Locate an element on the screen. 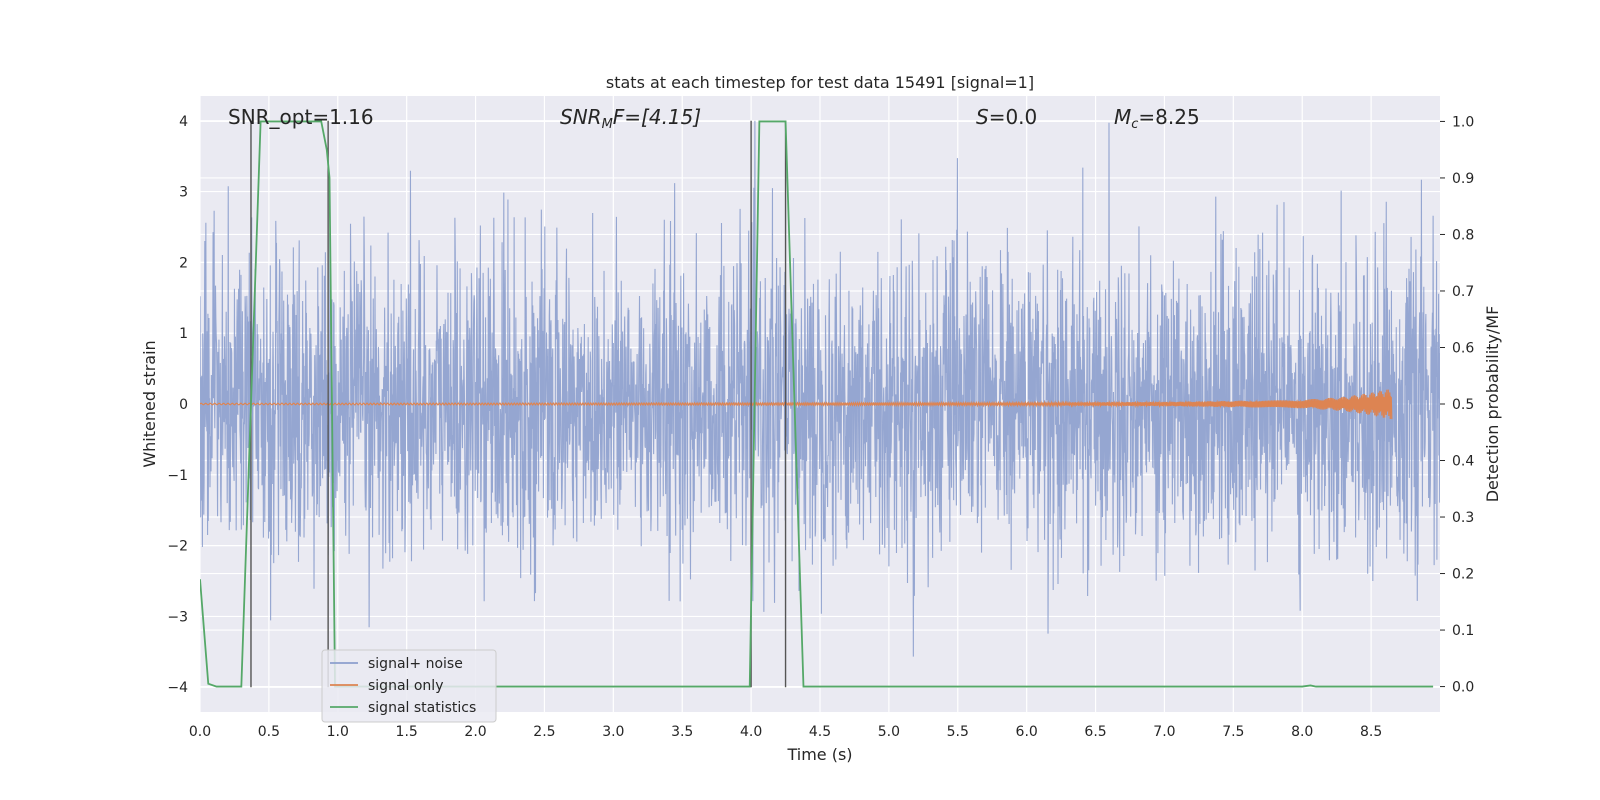  legend-label-signal-noise: signal+ noise is located at coordinates (415, 664).